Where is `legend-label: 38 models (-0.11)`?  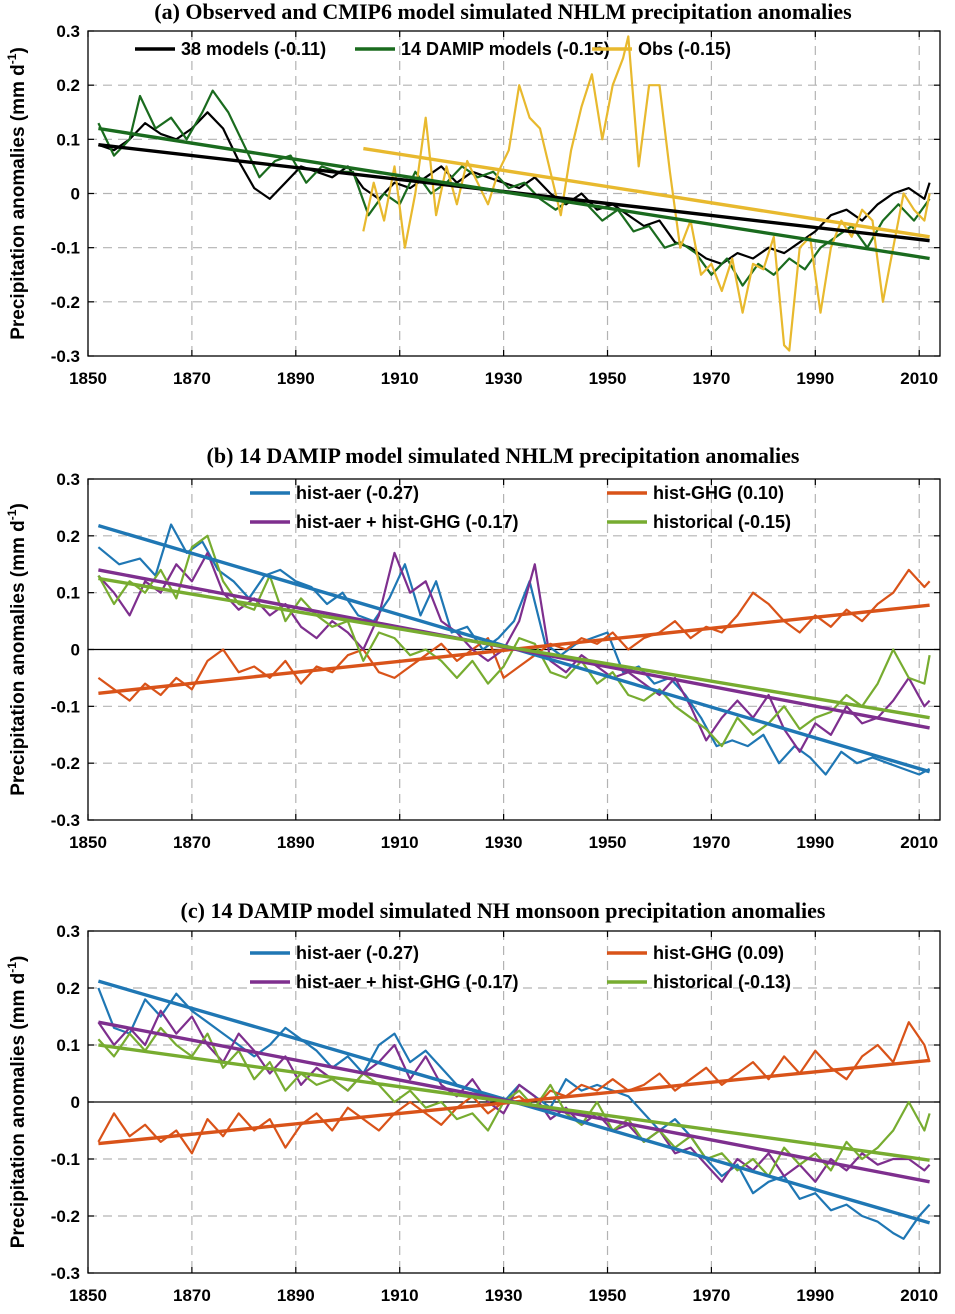 legend-label: 38 models (-0.11) is located at coordinates (253, 49).